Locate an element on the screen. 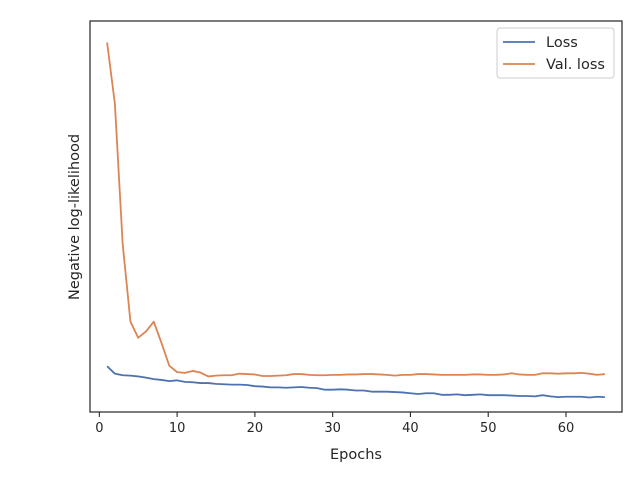 This screenshot has width=640, height=480. x-tick-label: 20 is located at coordinates (255, 428).